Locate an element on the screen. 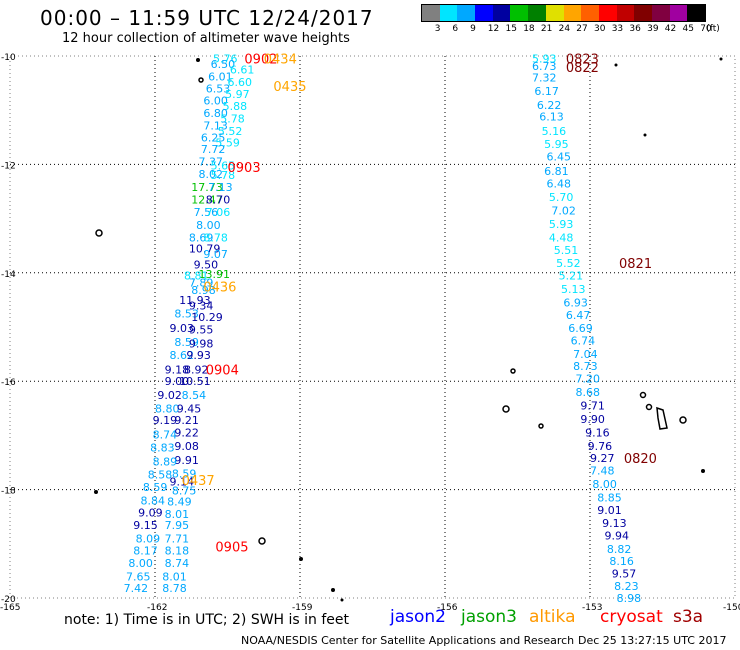  legend-label: 30 is located at coordinates (600, 29).